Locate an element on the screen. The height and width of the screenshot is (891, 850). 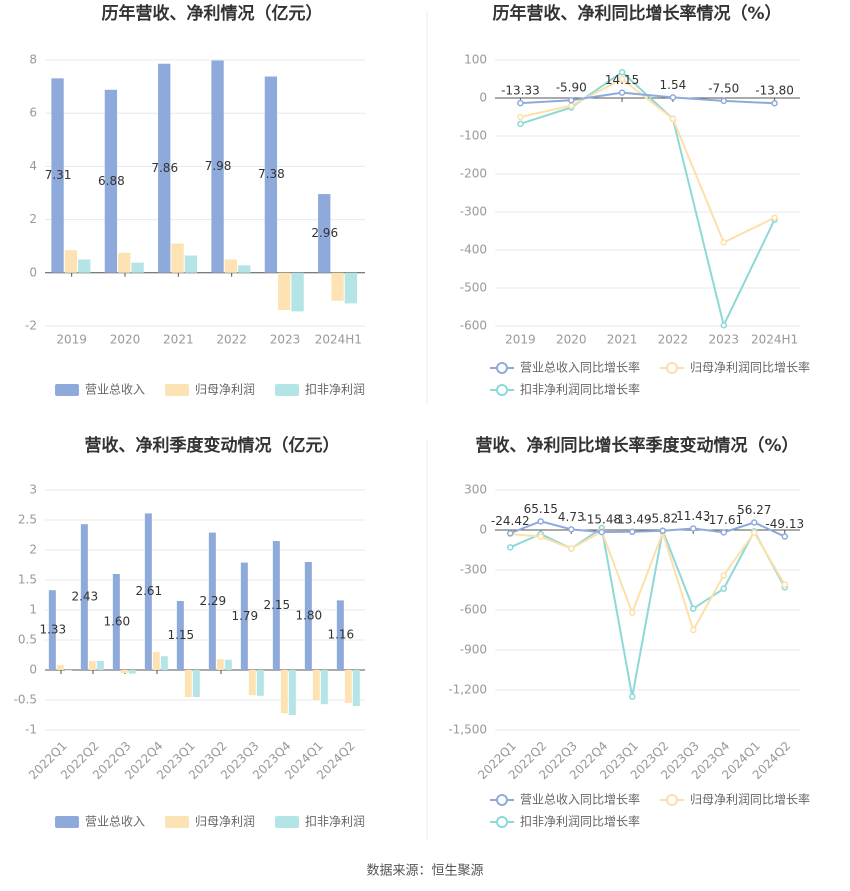
chart-title: 营收、净利季度变动情况（亿元） is located at coordinates (212, 445).